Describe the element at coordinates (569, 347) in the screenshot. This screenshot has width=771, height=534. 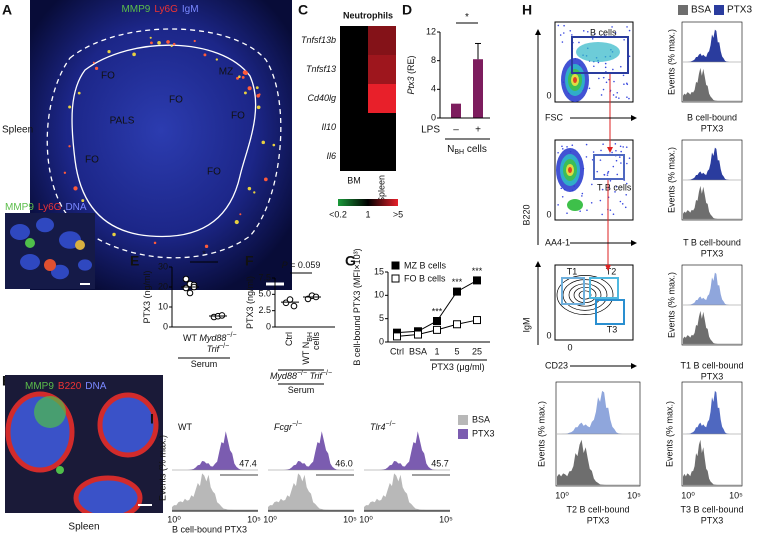
I see `axis-tick-label: 0` at that location.